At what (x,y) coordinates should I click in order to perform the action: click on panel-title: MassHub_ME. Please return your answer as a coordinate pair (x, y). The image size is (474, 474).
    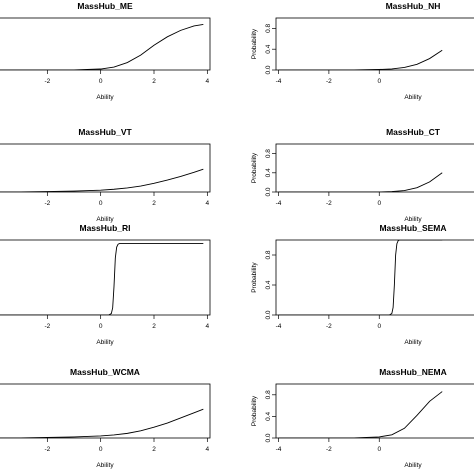
    Looking at the image, I should click on (105, 6).